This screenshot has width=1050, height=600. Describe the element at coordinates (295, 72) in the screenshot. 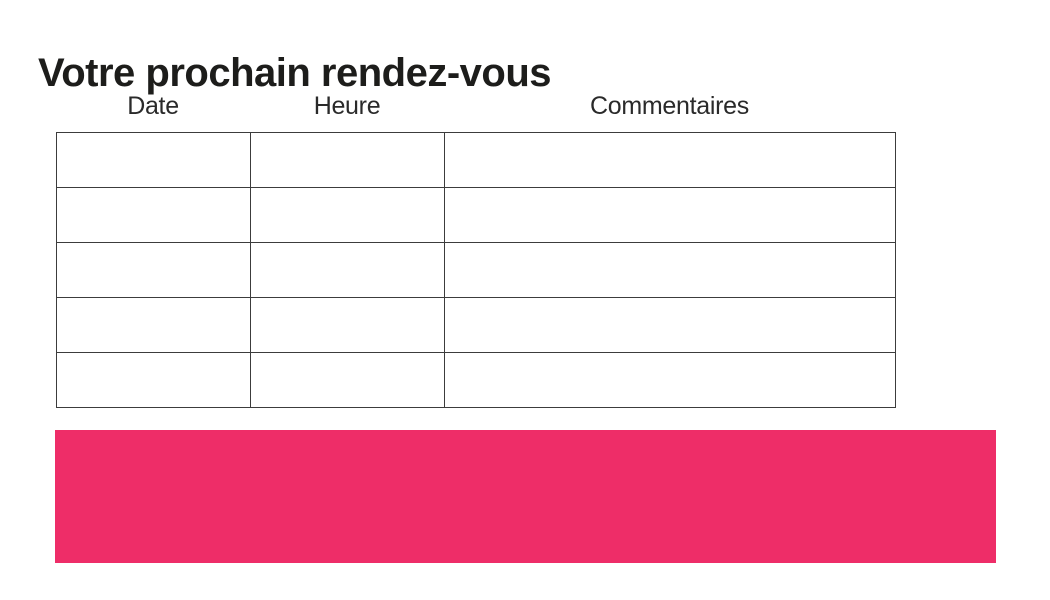

I see `page-title: Votre prochain rendez-vous` at that location.